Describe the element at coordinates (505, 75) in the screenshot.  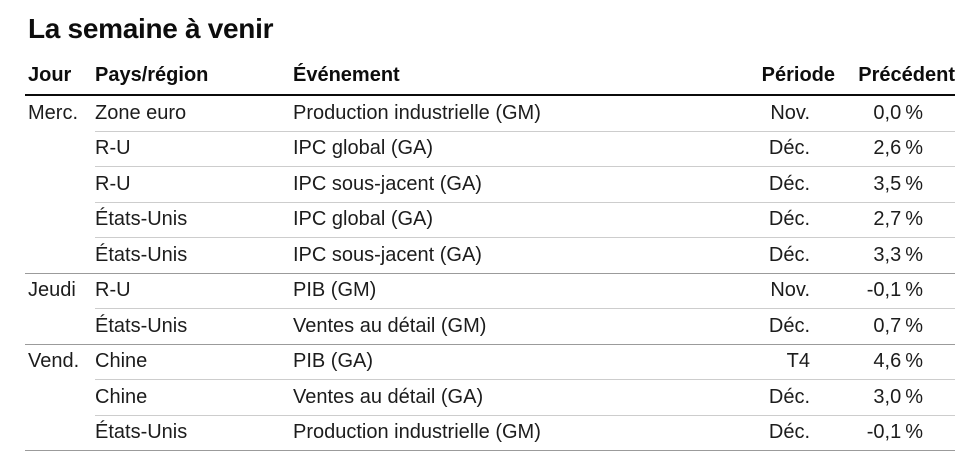
I see `col-header-evenement: Événement` at that location.